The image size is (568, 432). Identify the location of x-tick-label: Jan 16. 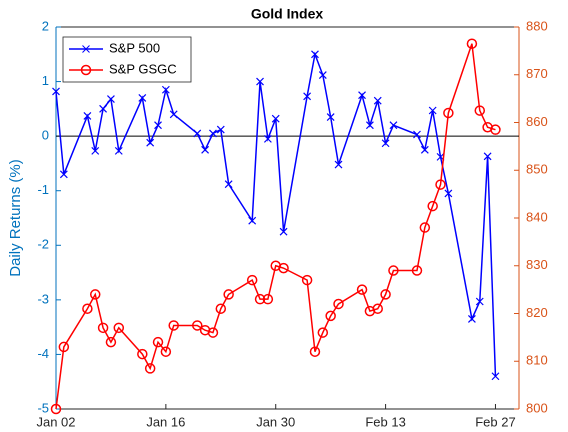
(165, 421).